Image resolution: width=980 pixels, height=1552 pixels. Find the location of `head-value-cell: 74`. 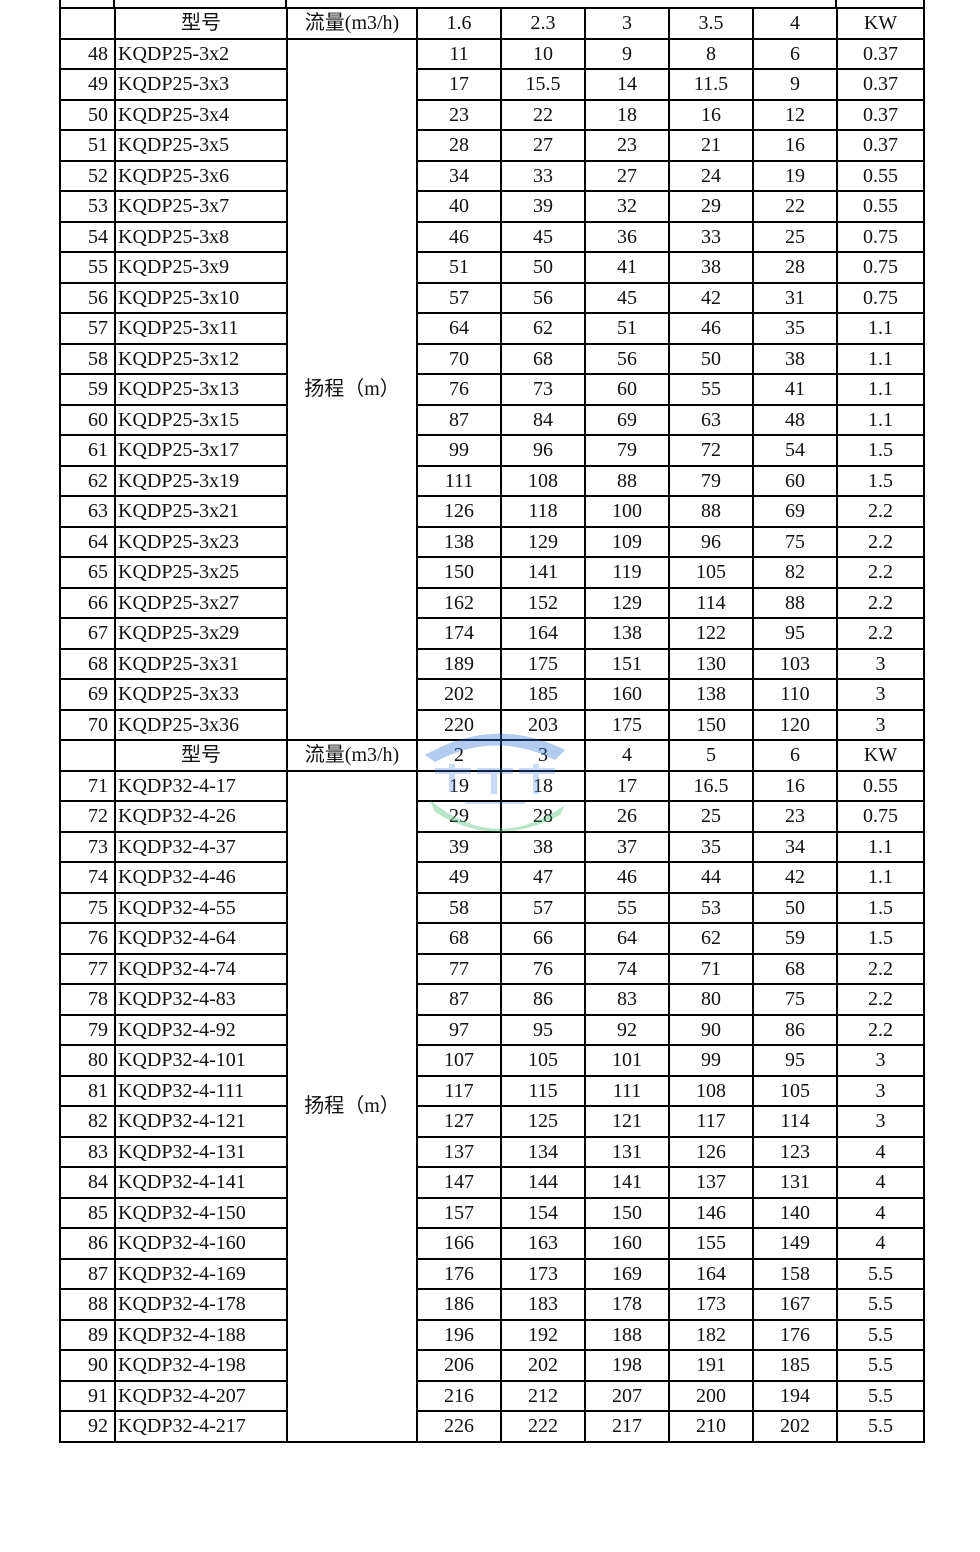

head-value-cell: 74 is located at coordinates (627, 968).